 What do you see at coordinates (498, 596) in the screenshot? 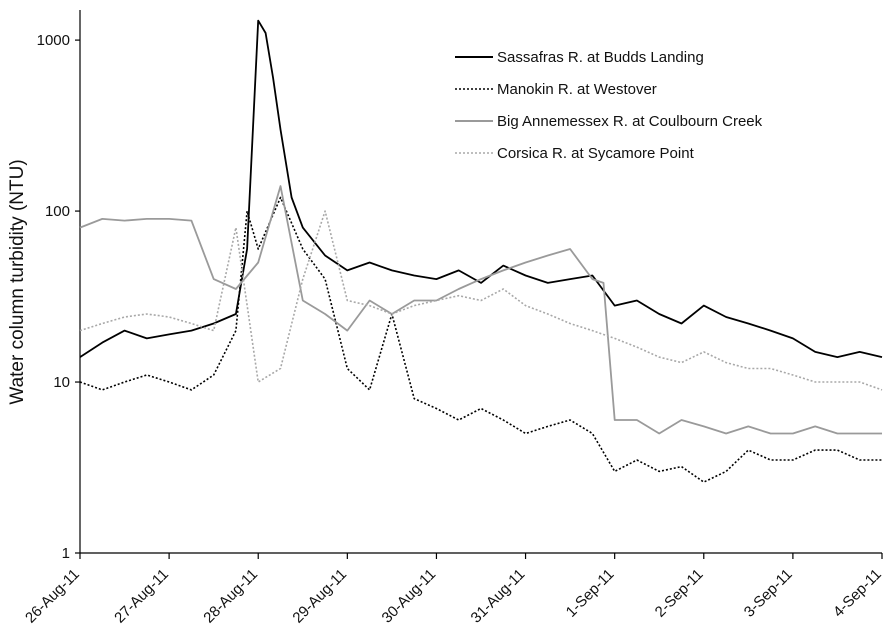
I see `x-tick-label: 31-Aug-11` at bounding box center [498, 596].